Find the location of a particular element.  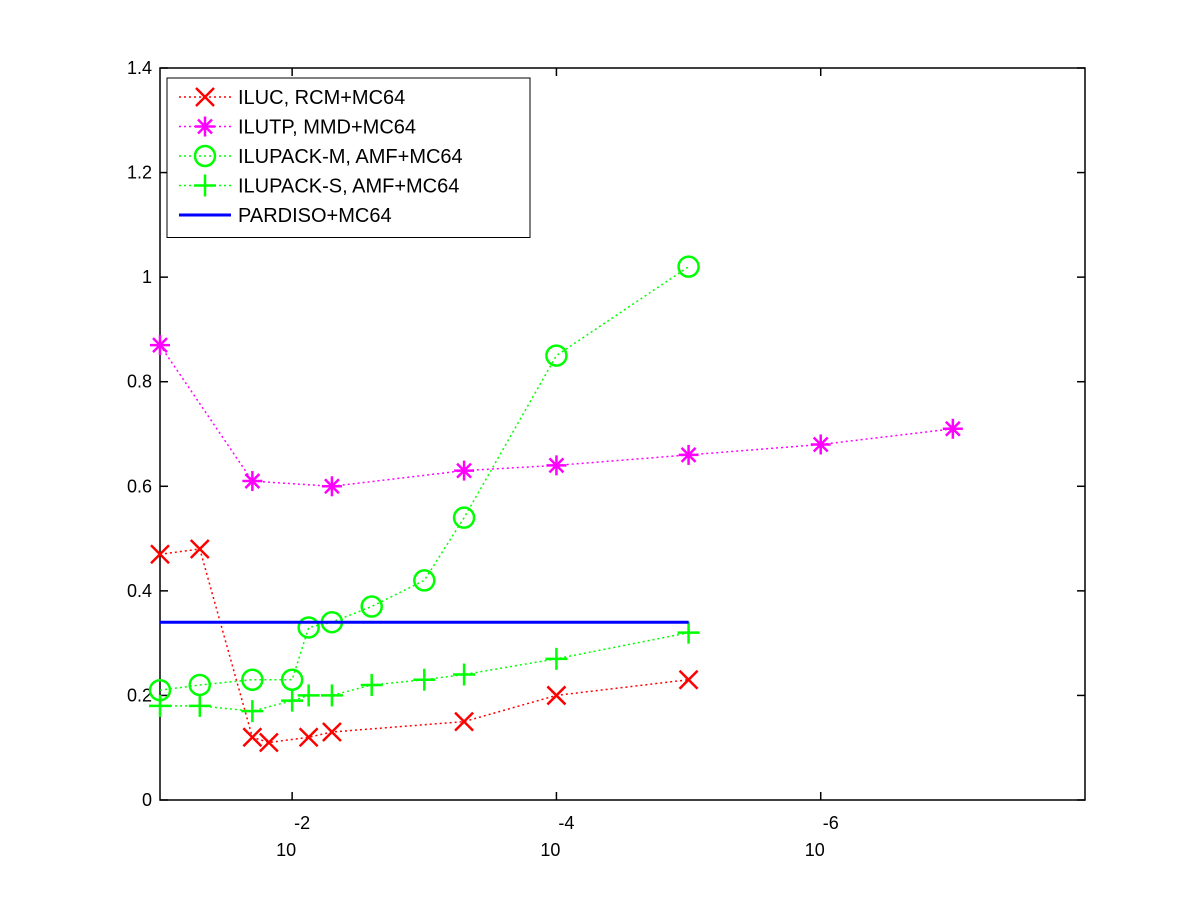

x-tick-label-exponent: -4 is located at coordinates (566, 823).